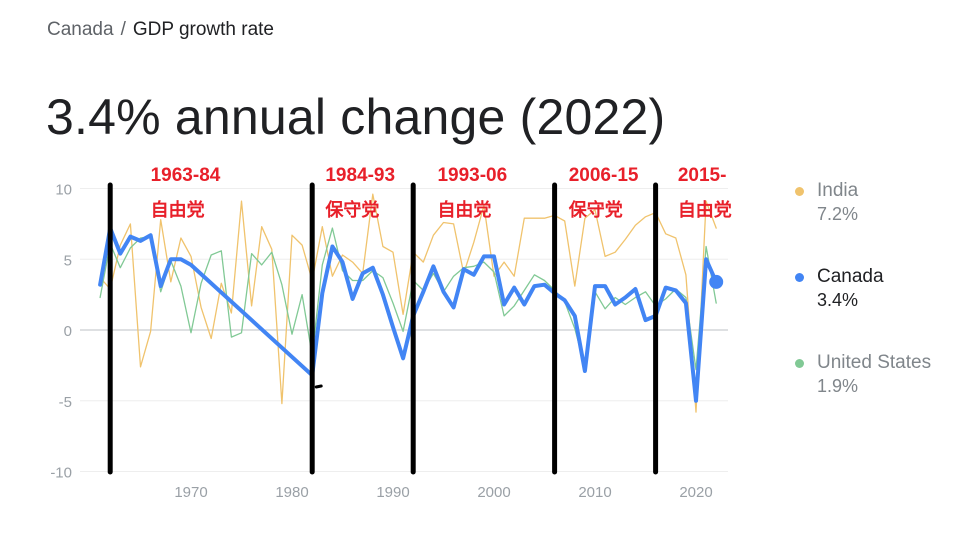 The image size is (972, 551). Describe the element at coordinates (695, 492) in the screenshot. I see `x-tick-label: 2020` at that location.